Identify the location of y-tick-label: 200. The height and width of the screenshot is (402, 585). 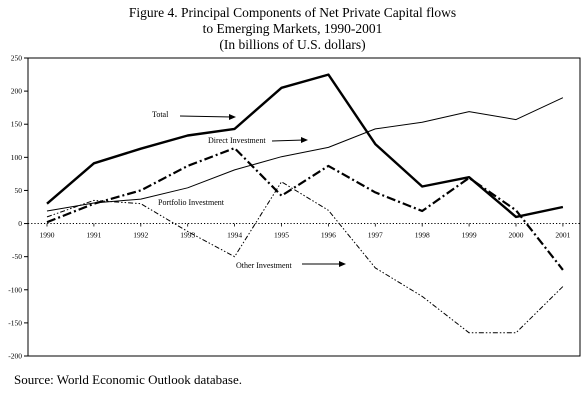
(17, 91).